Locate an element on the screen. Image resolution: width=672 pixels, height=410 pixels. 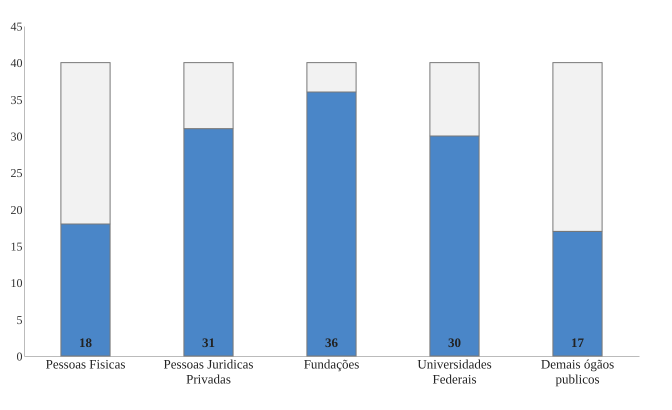
data-label: 36 is located at coordinates (331, 342).